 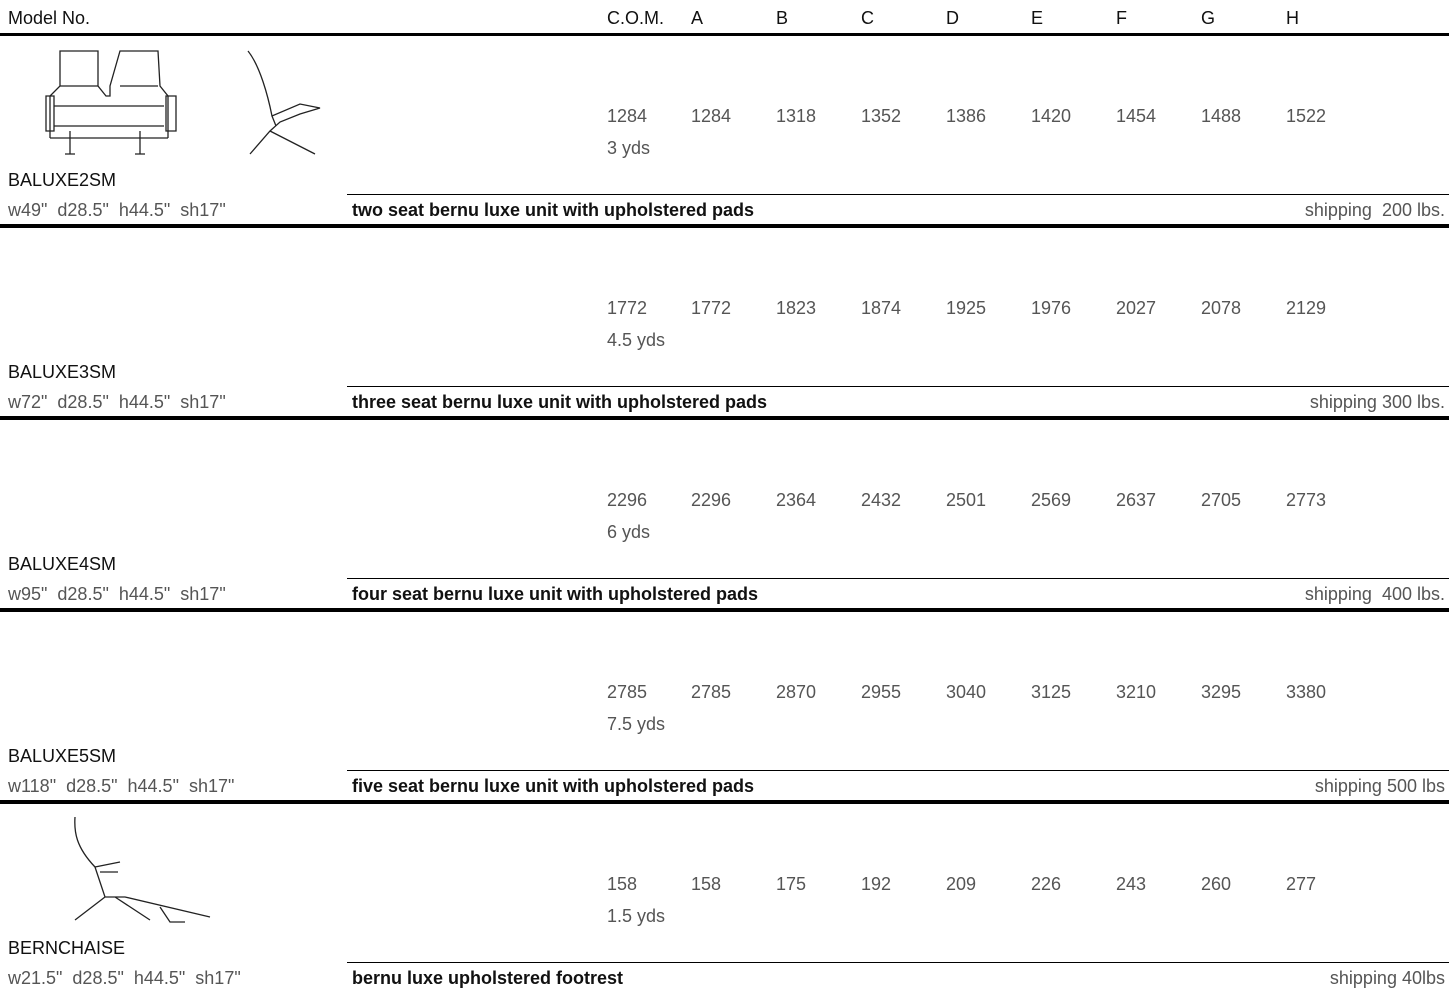 I want to click on price: 3295, so click(x=1221, y=692).